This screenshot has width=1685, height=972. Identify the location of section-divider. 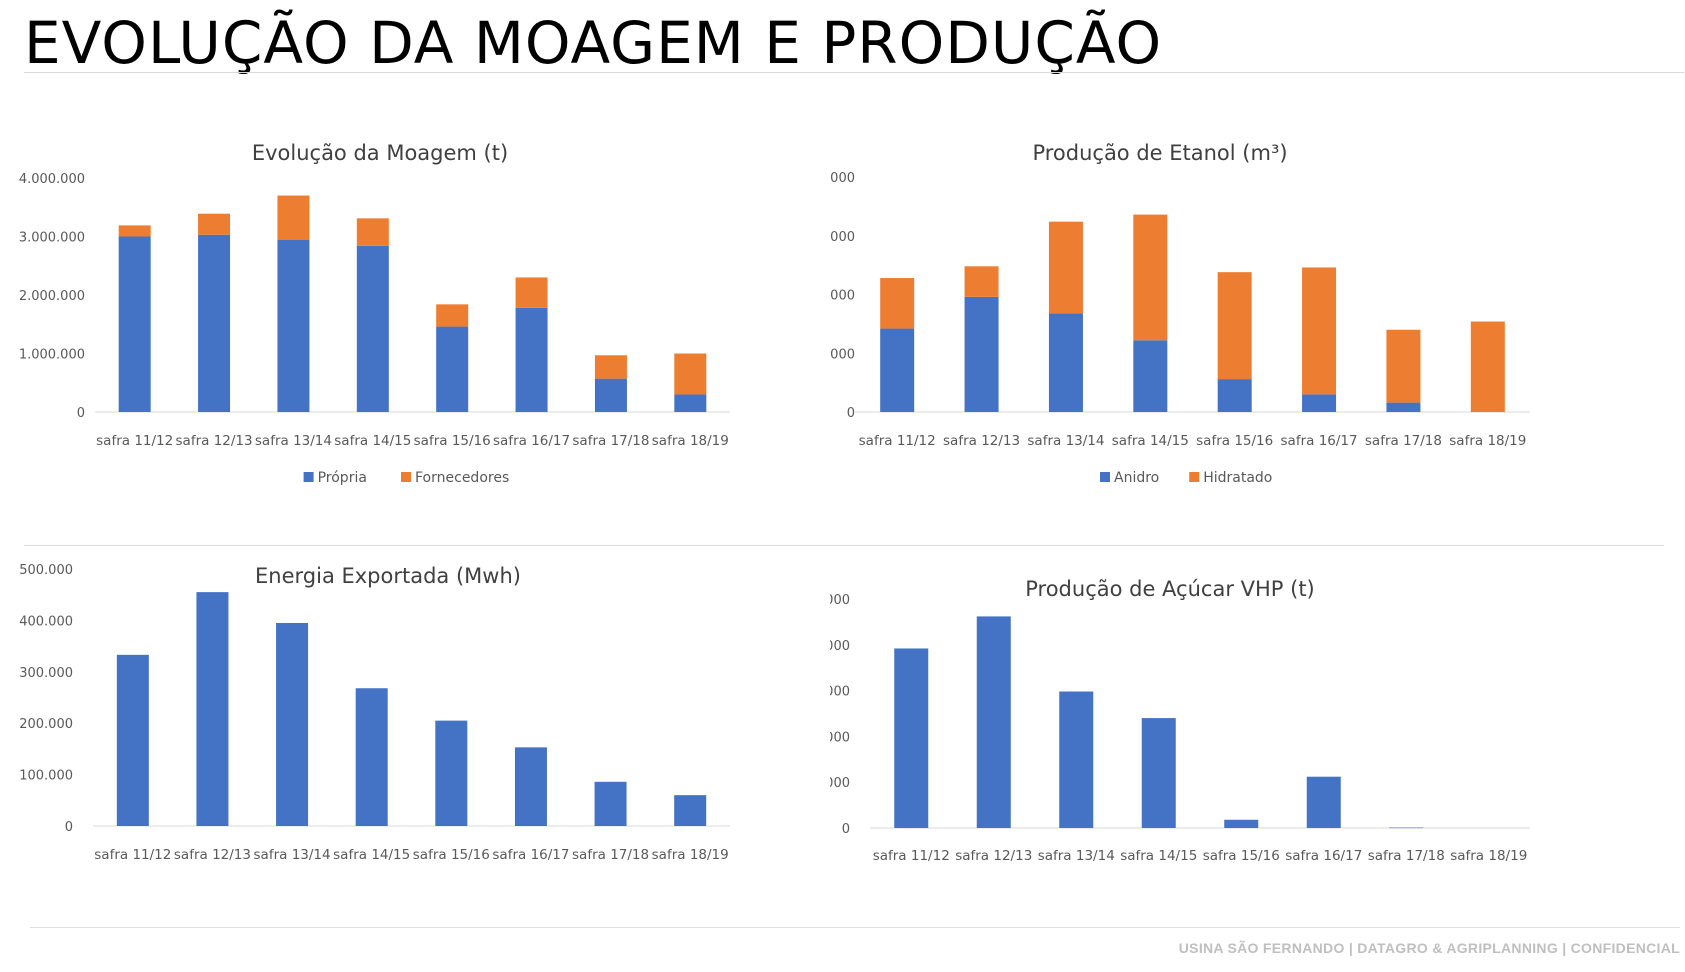
(844, 545).